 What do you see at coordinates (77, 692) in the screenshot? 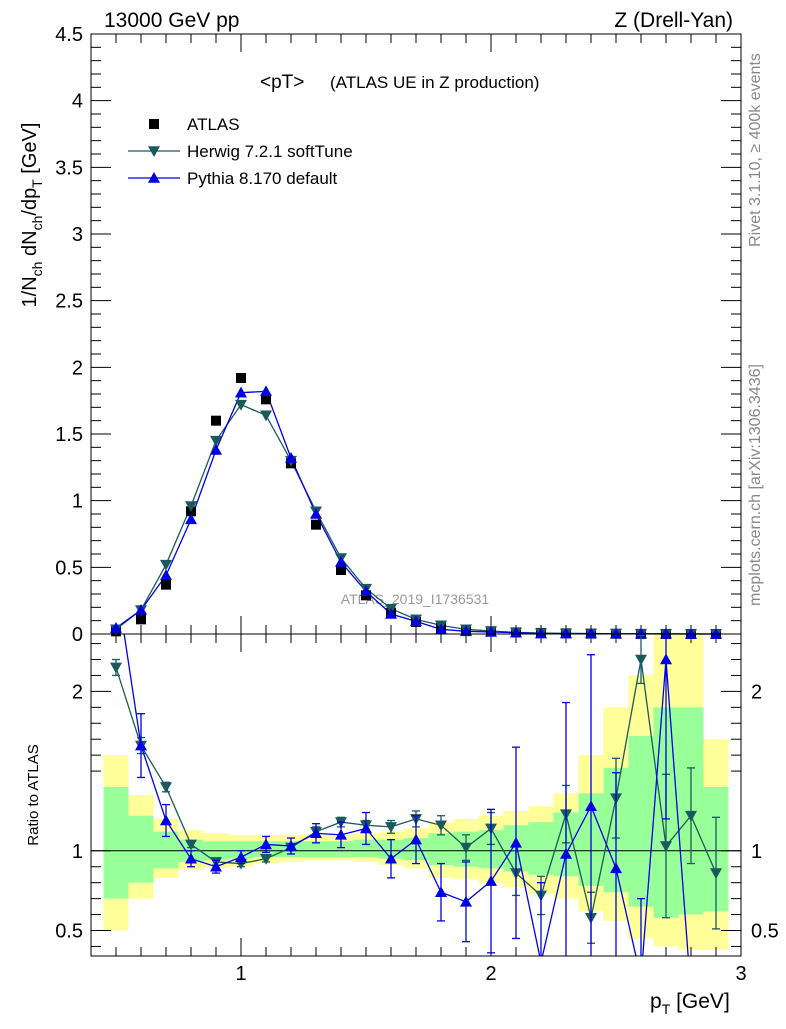
I see `ratio-y-tick-label: 2` at bounding box center [77, 692].